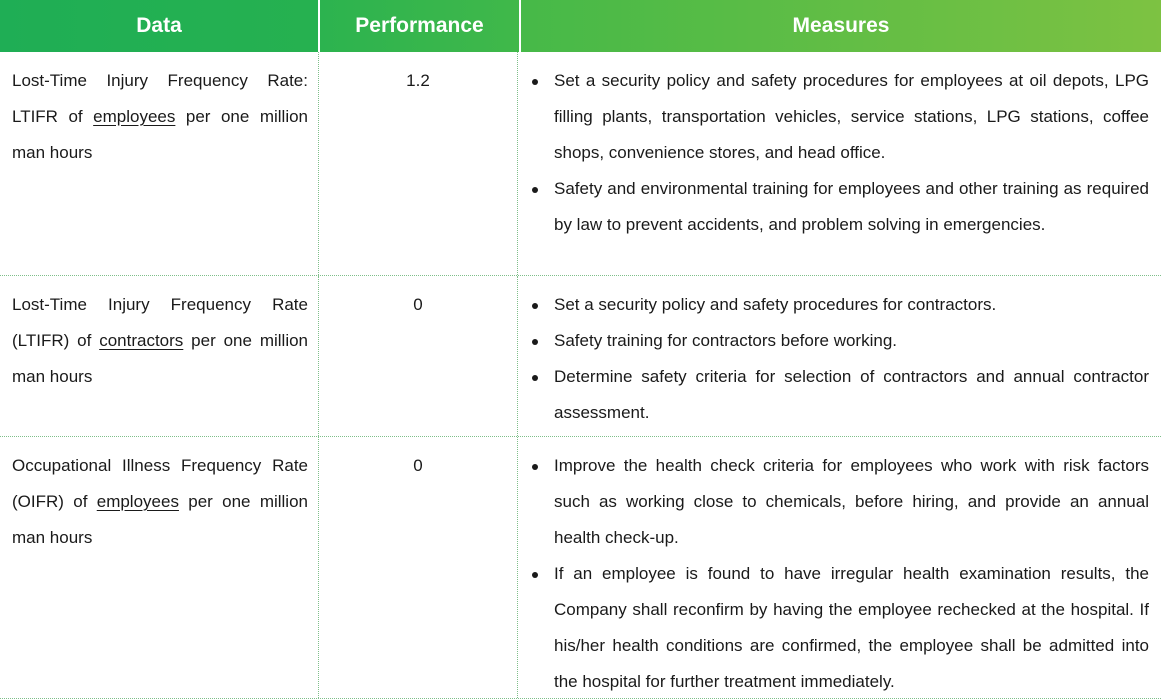  What do you see at coordinates (159, 26) in the screenshot?
I see `header-data: Data` at bounding box center [159, 26].